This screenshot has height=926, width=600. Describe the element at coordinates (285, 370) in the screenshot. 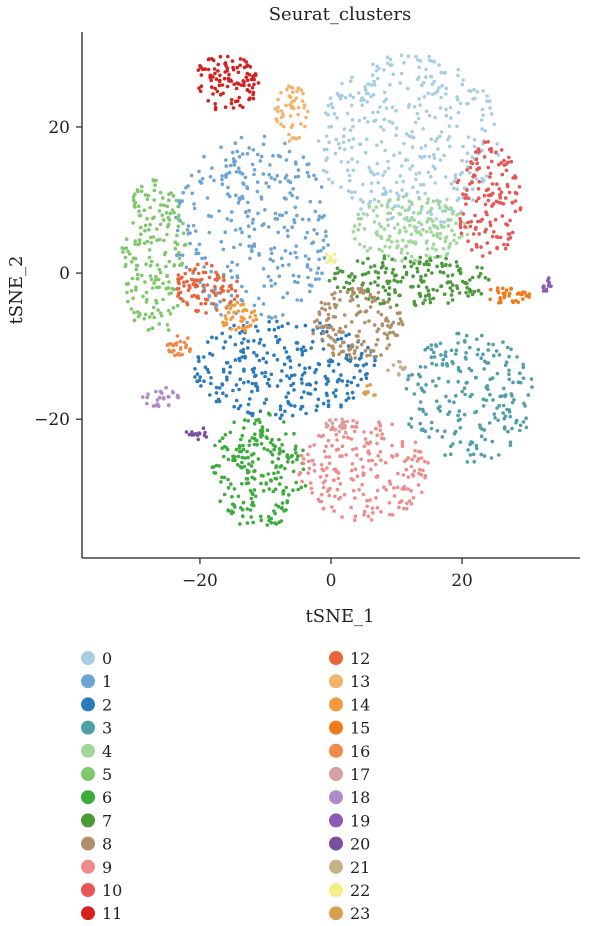

I see `cluster-2-points` at that location.